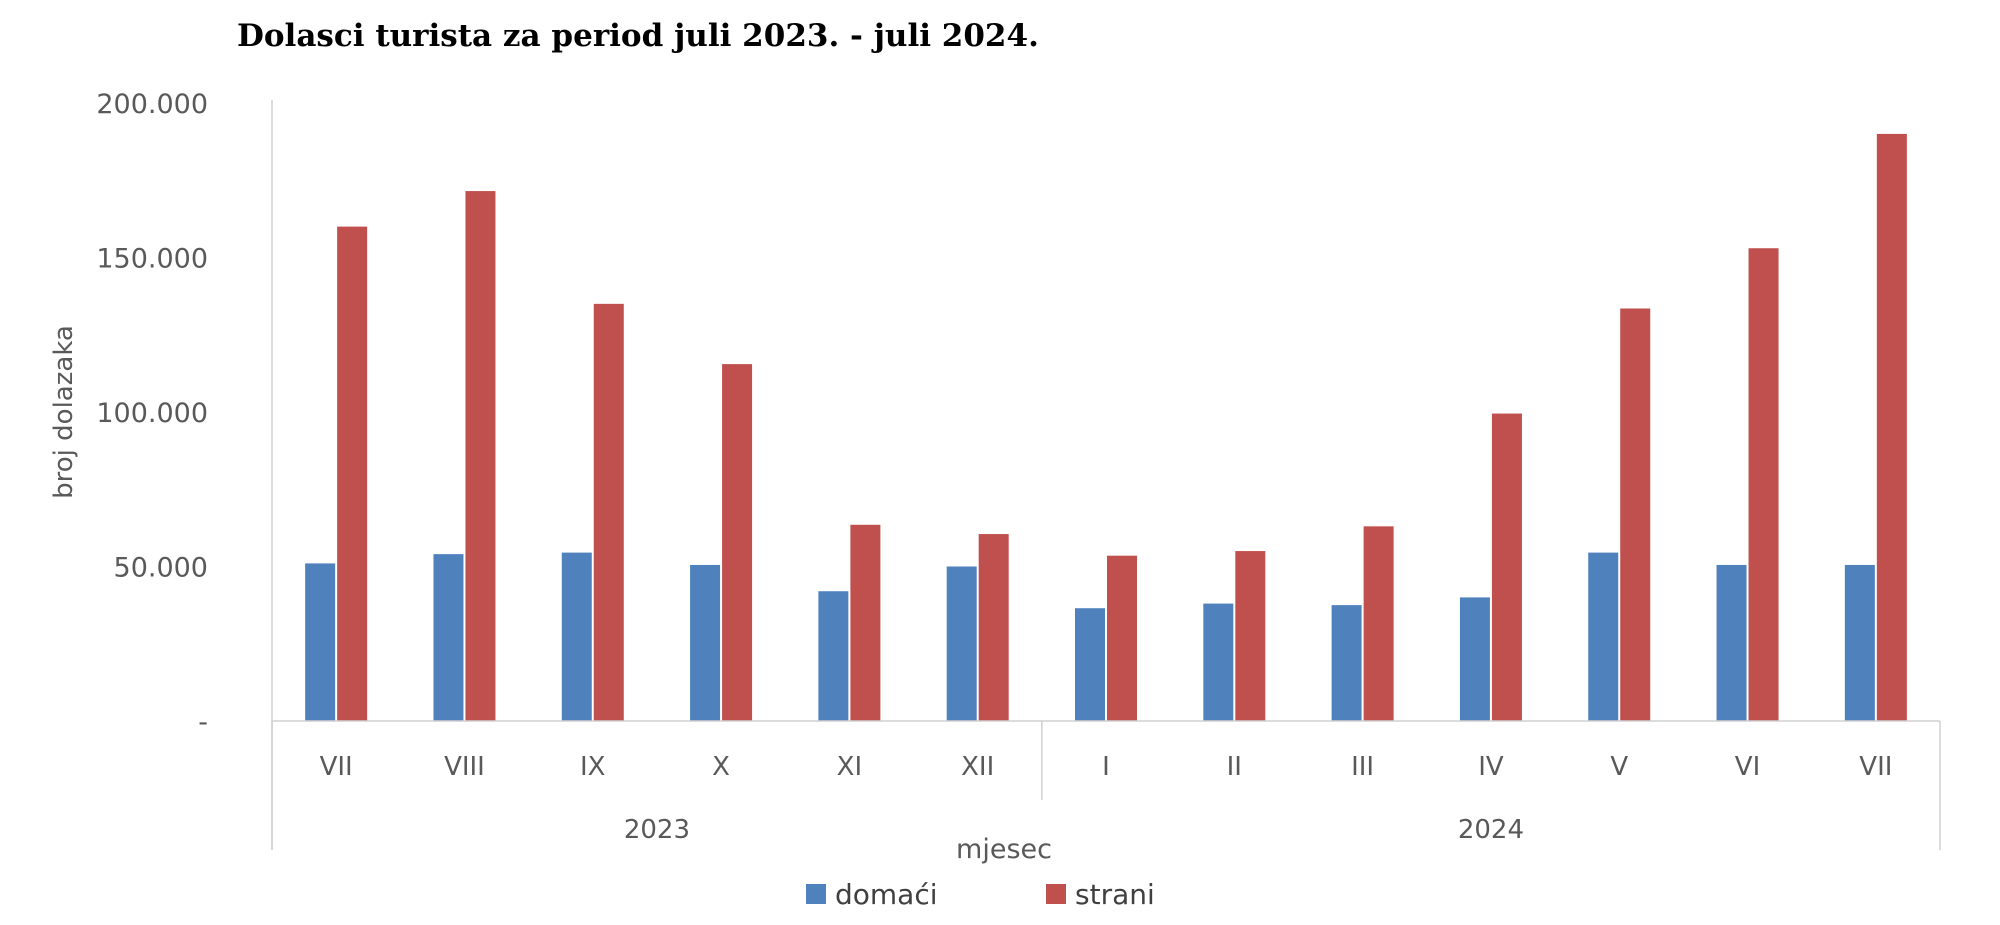 The height and width of the screenshot is (925, 2000). What do you see at coordinates (1747, 767) in the screenshot?
I see `x-tick-label: VI` at bounding box center [1747, 767].